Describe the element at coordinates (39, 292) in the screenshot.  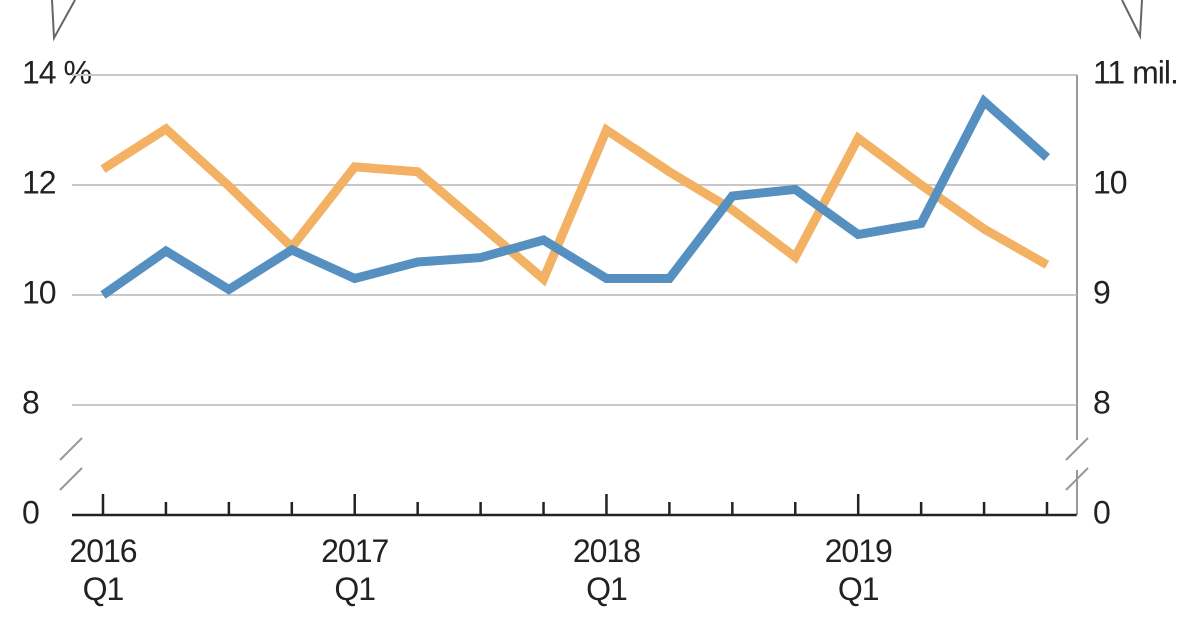
I see `y-tick-label: 10` at that location.